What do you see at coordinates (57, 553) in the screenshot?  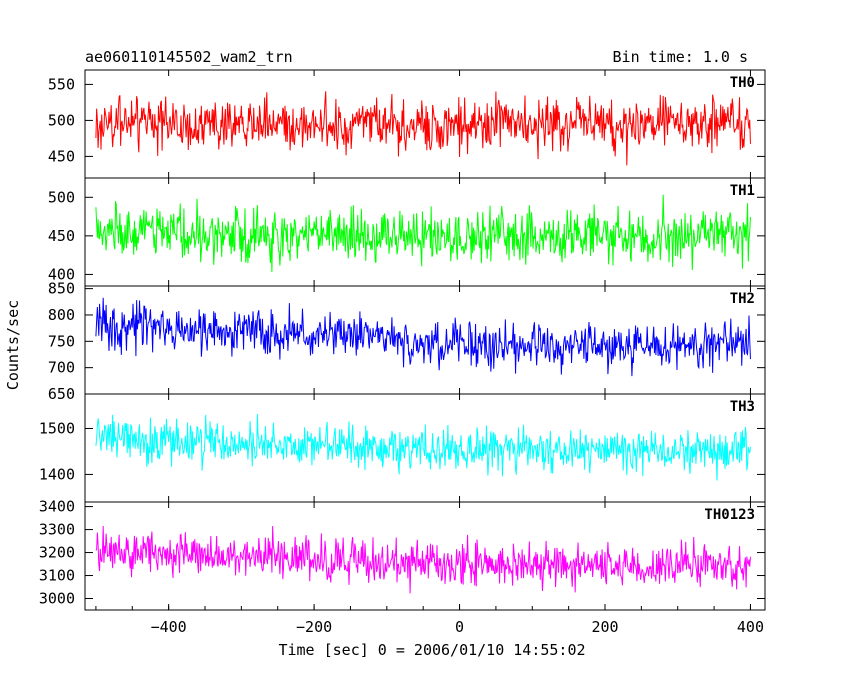 I see `y-tick-label: 3200` at bounding box center [57, 553].